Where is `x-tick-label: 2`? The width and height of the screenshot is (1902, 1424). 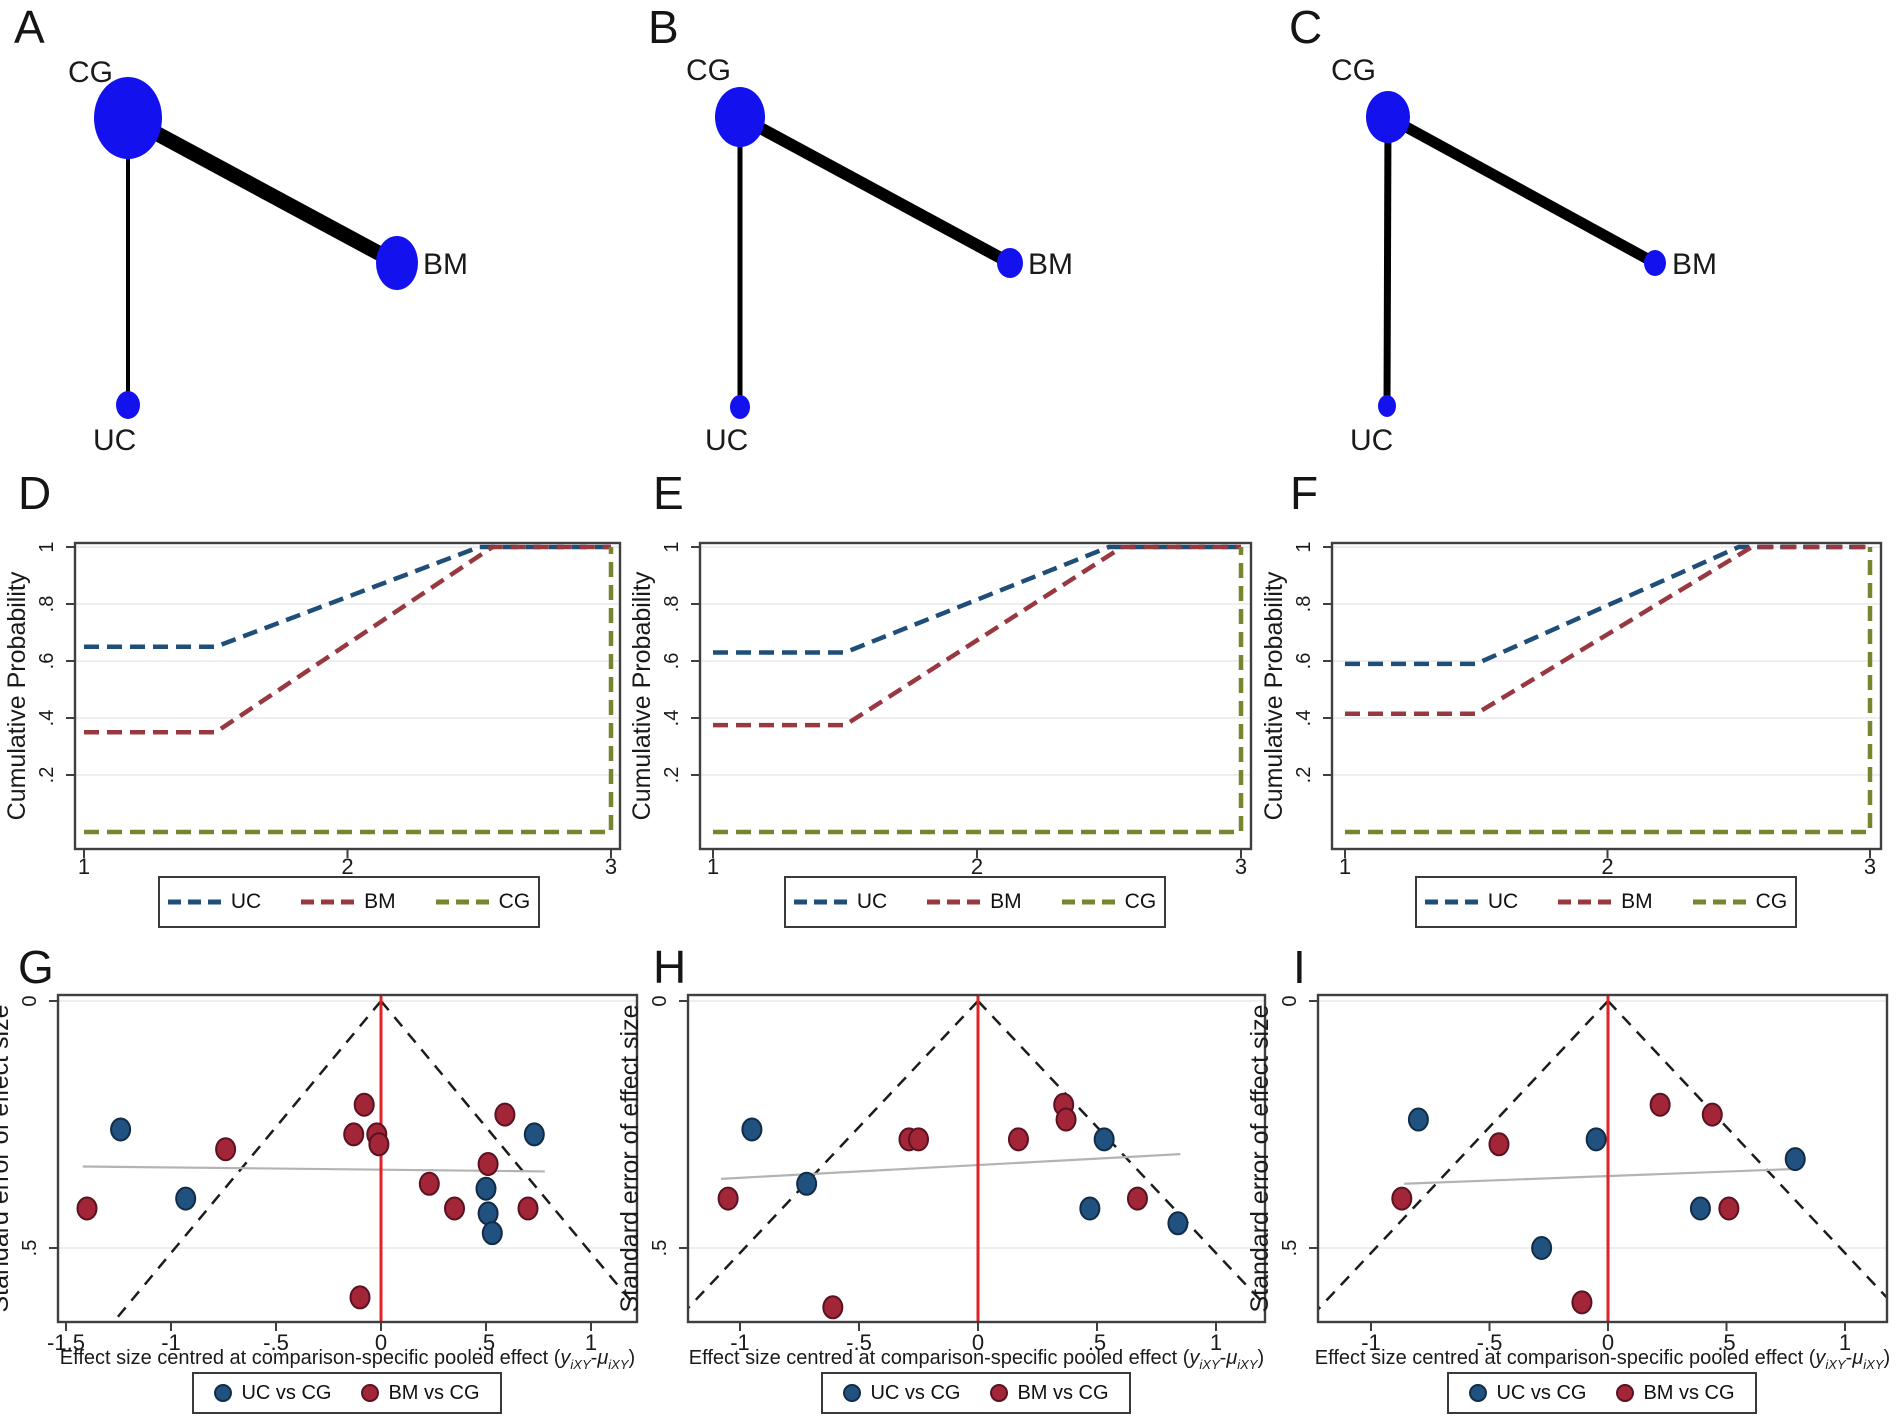 x-tick-label: 2 is located at coordinates (347, 866).